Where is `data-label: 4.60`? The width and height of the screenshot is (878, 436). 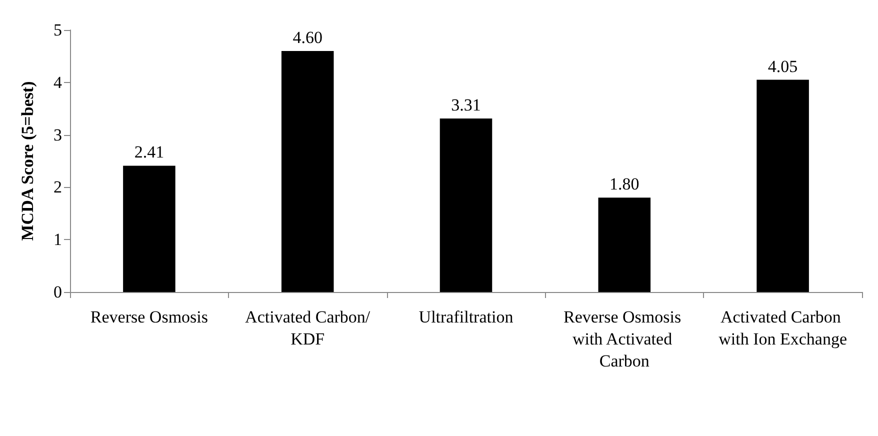 data-label: 4.60 is located at coordinates (307, 37).